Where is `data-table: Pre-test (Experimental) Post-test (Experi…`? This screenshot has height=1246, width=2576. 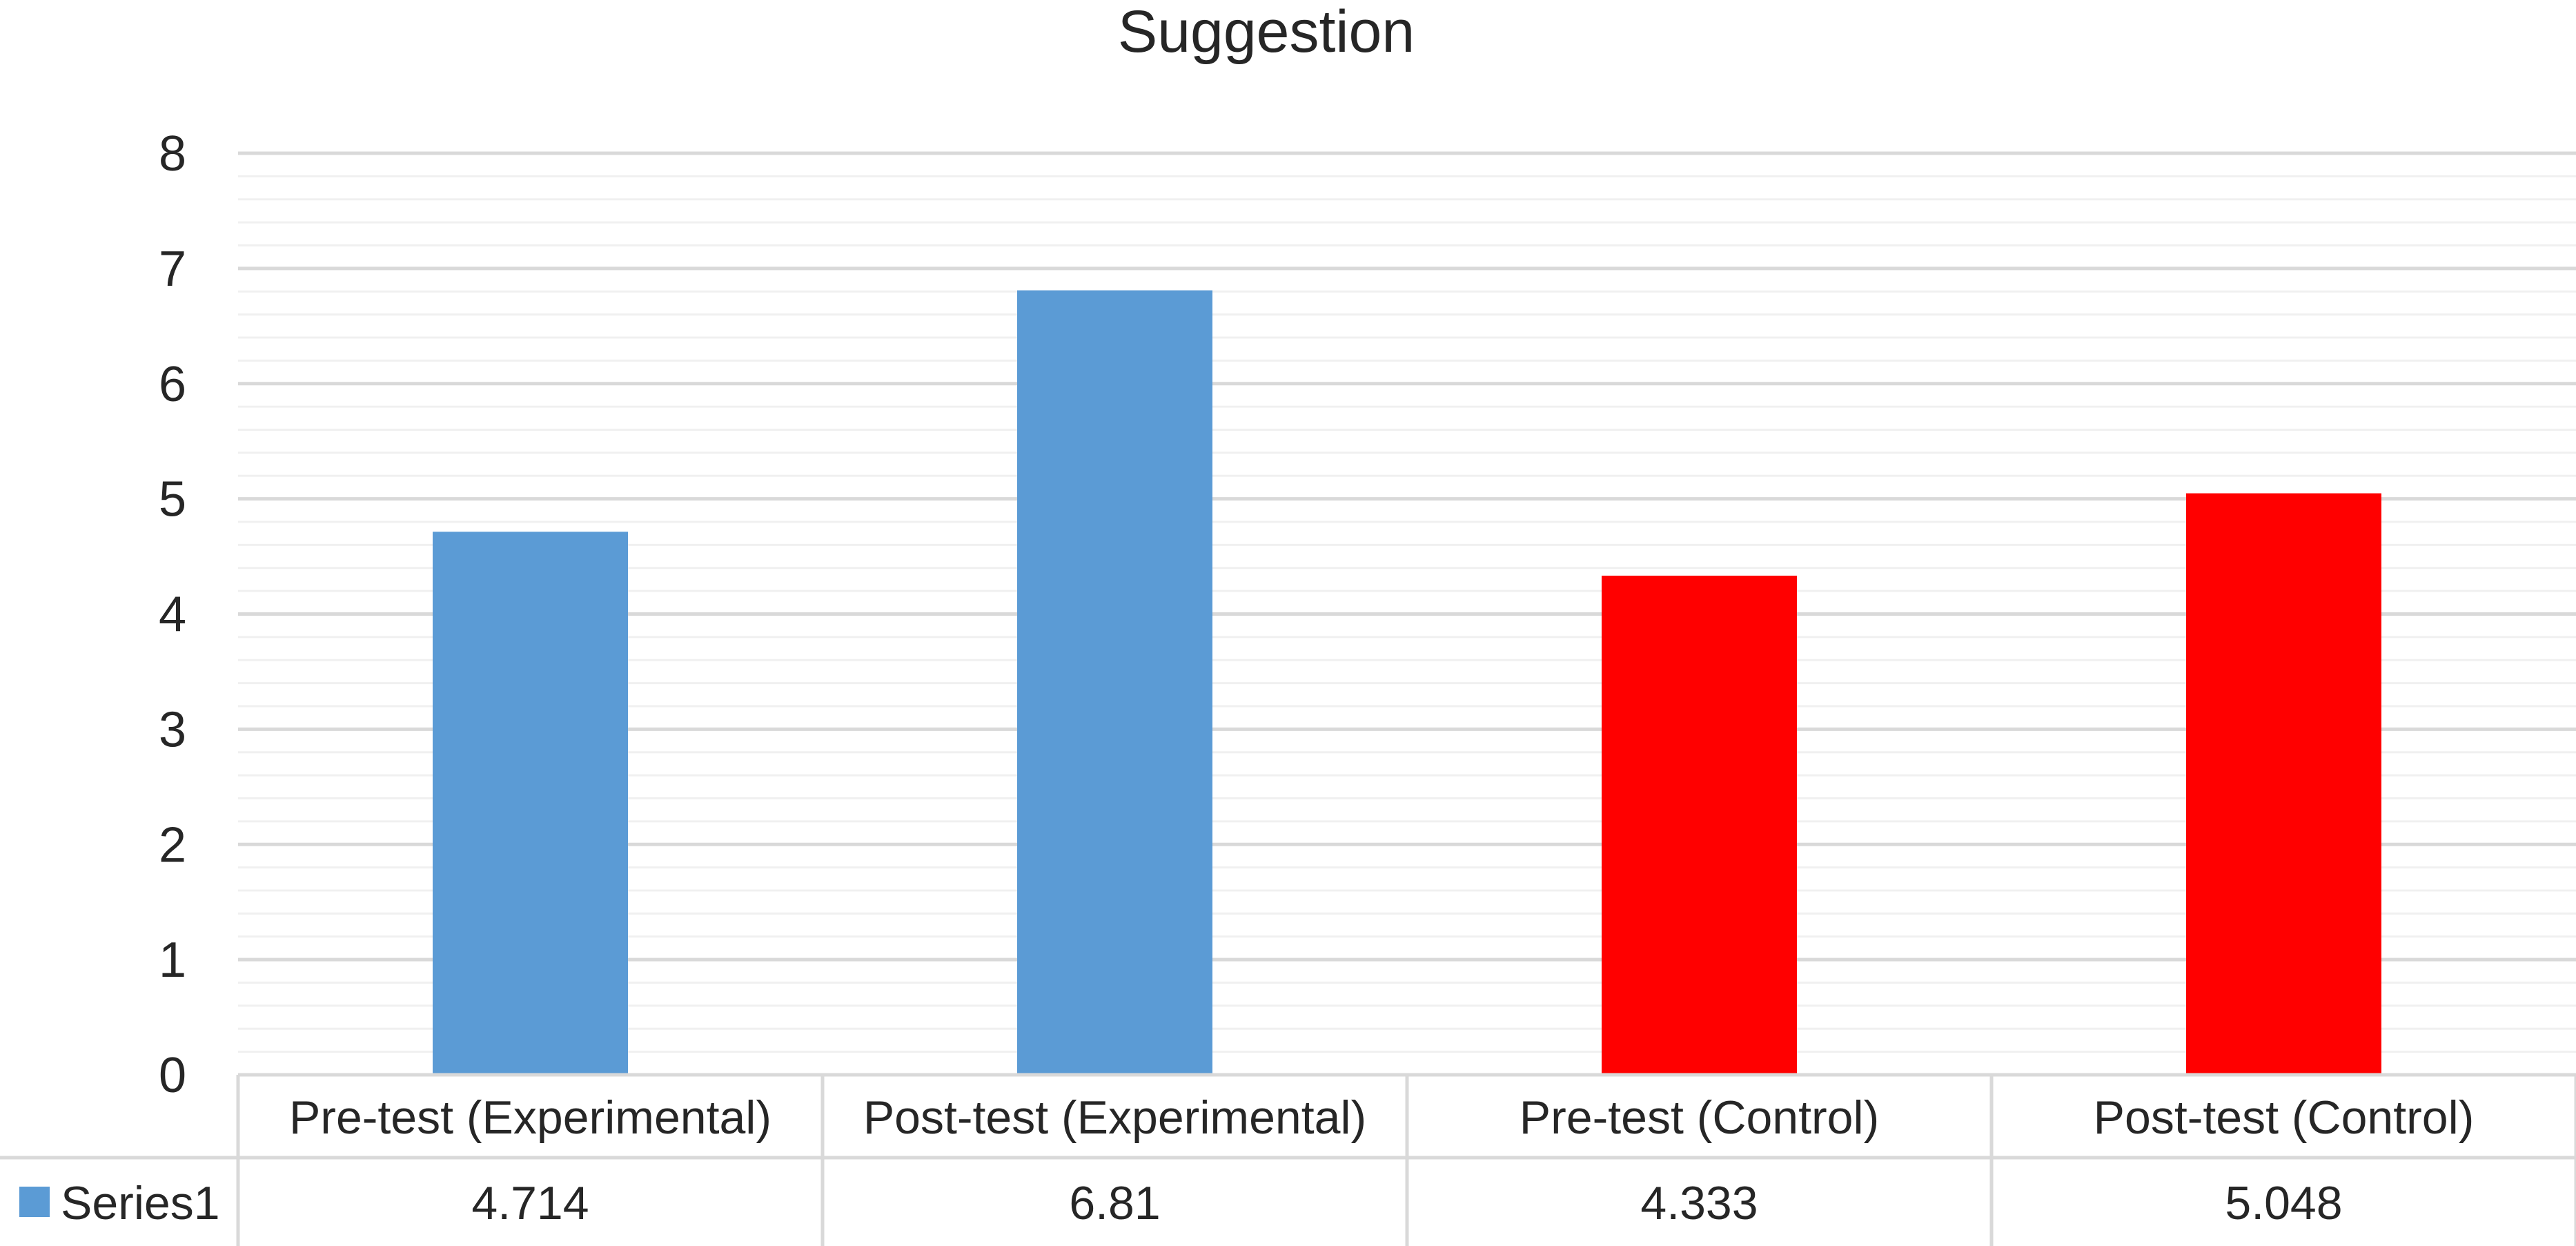
data-table: Pre-test (Experimental) Post-test (Experi… is located at coordinates (1288, 1159).